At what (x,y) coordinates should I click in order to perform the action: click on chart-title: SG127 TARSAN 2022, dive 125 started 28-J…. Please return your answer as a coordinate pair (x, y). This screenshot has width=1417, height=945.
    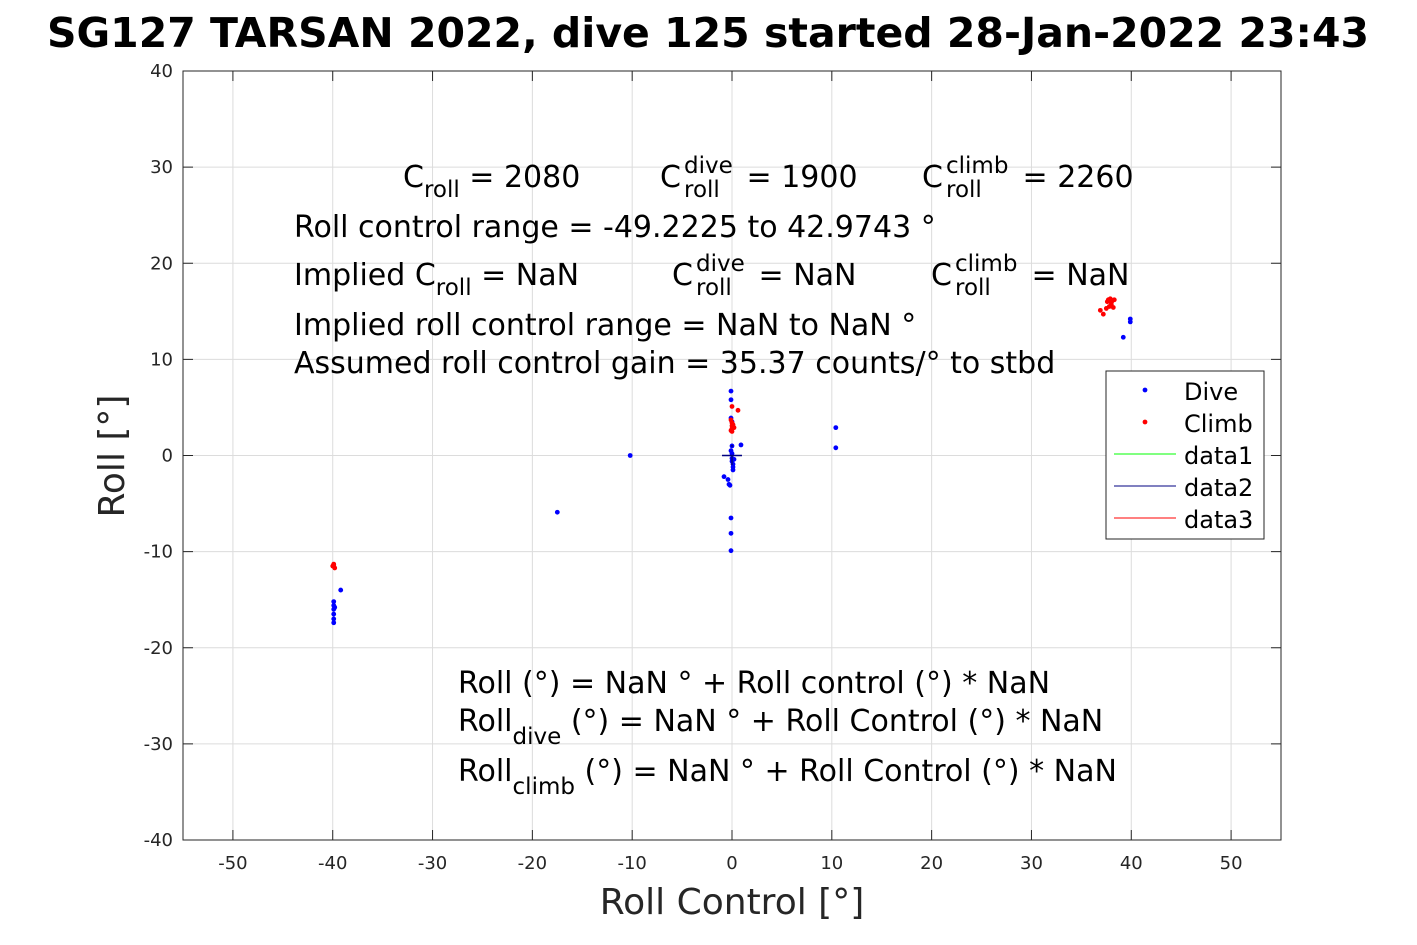
    Looking at the image, I should click on (708, 33).